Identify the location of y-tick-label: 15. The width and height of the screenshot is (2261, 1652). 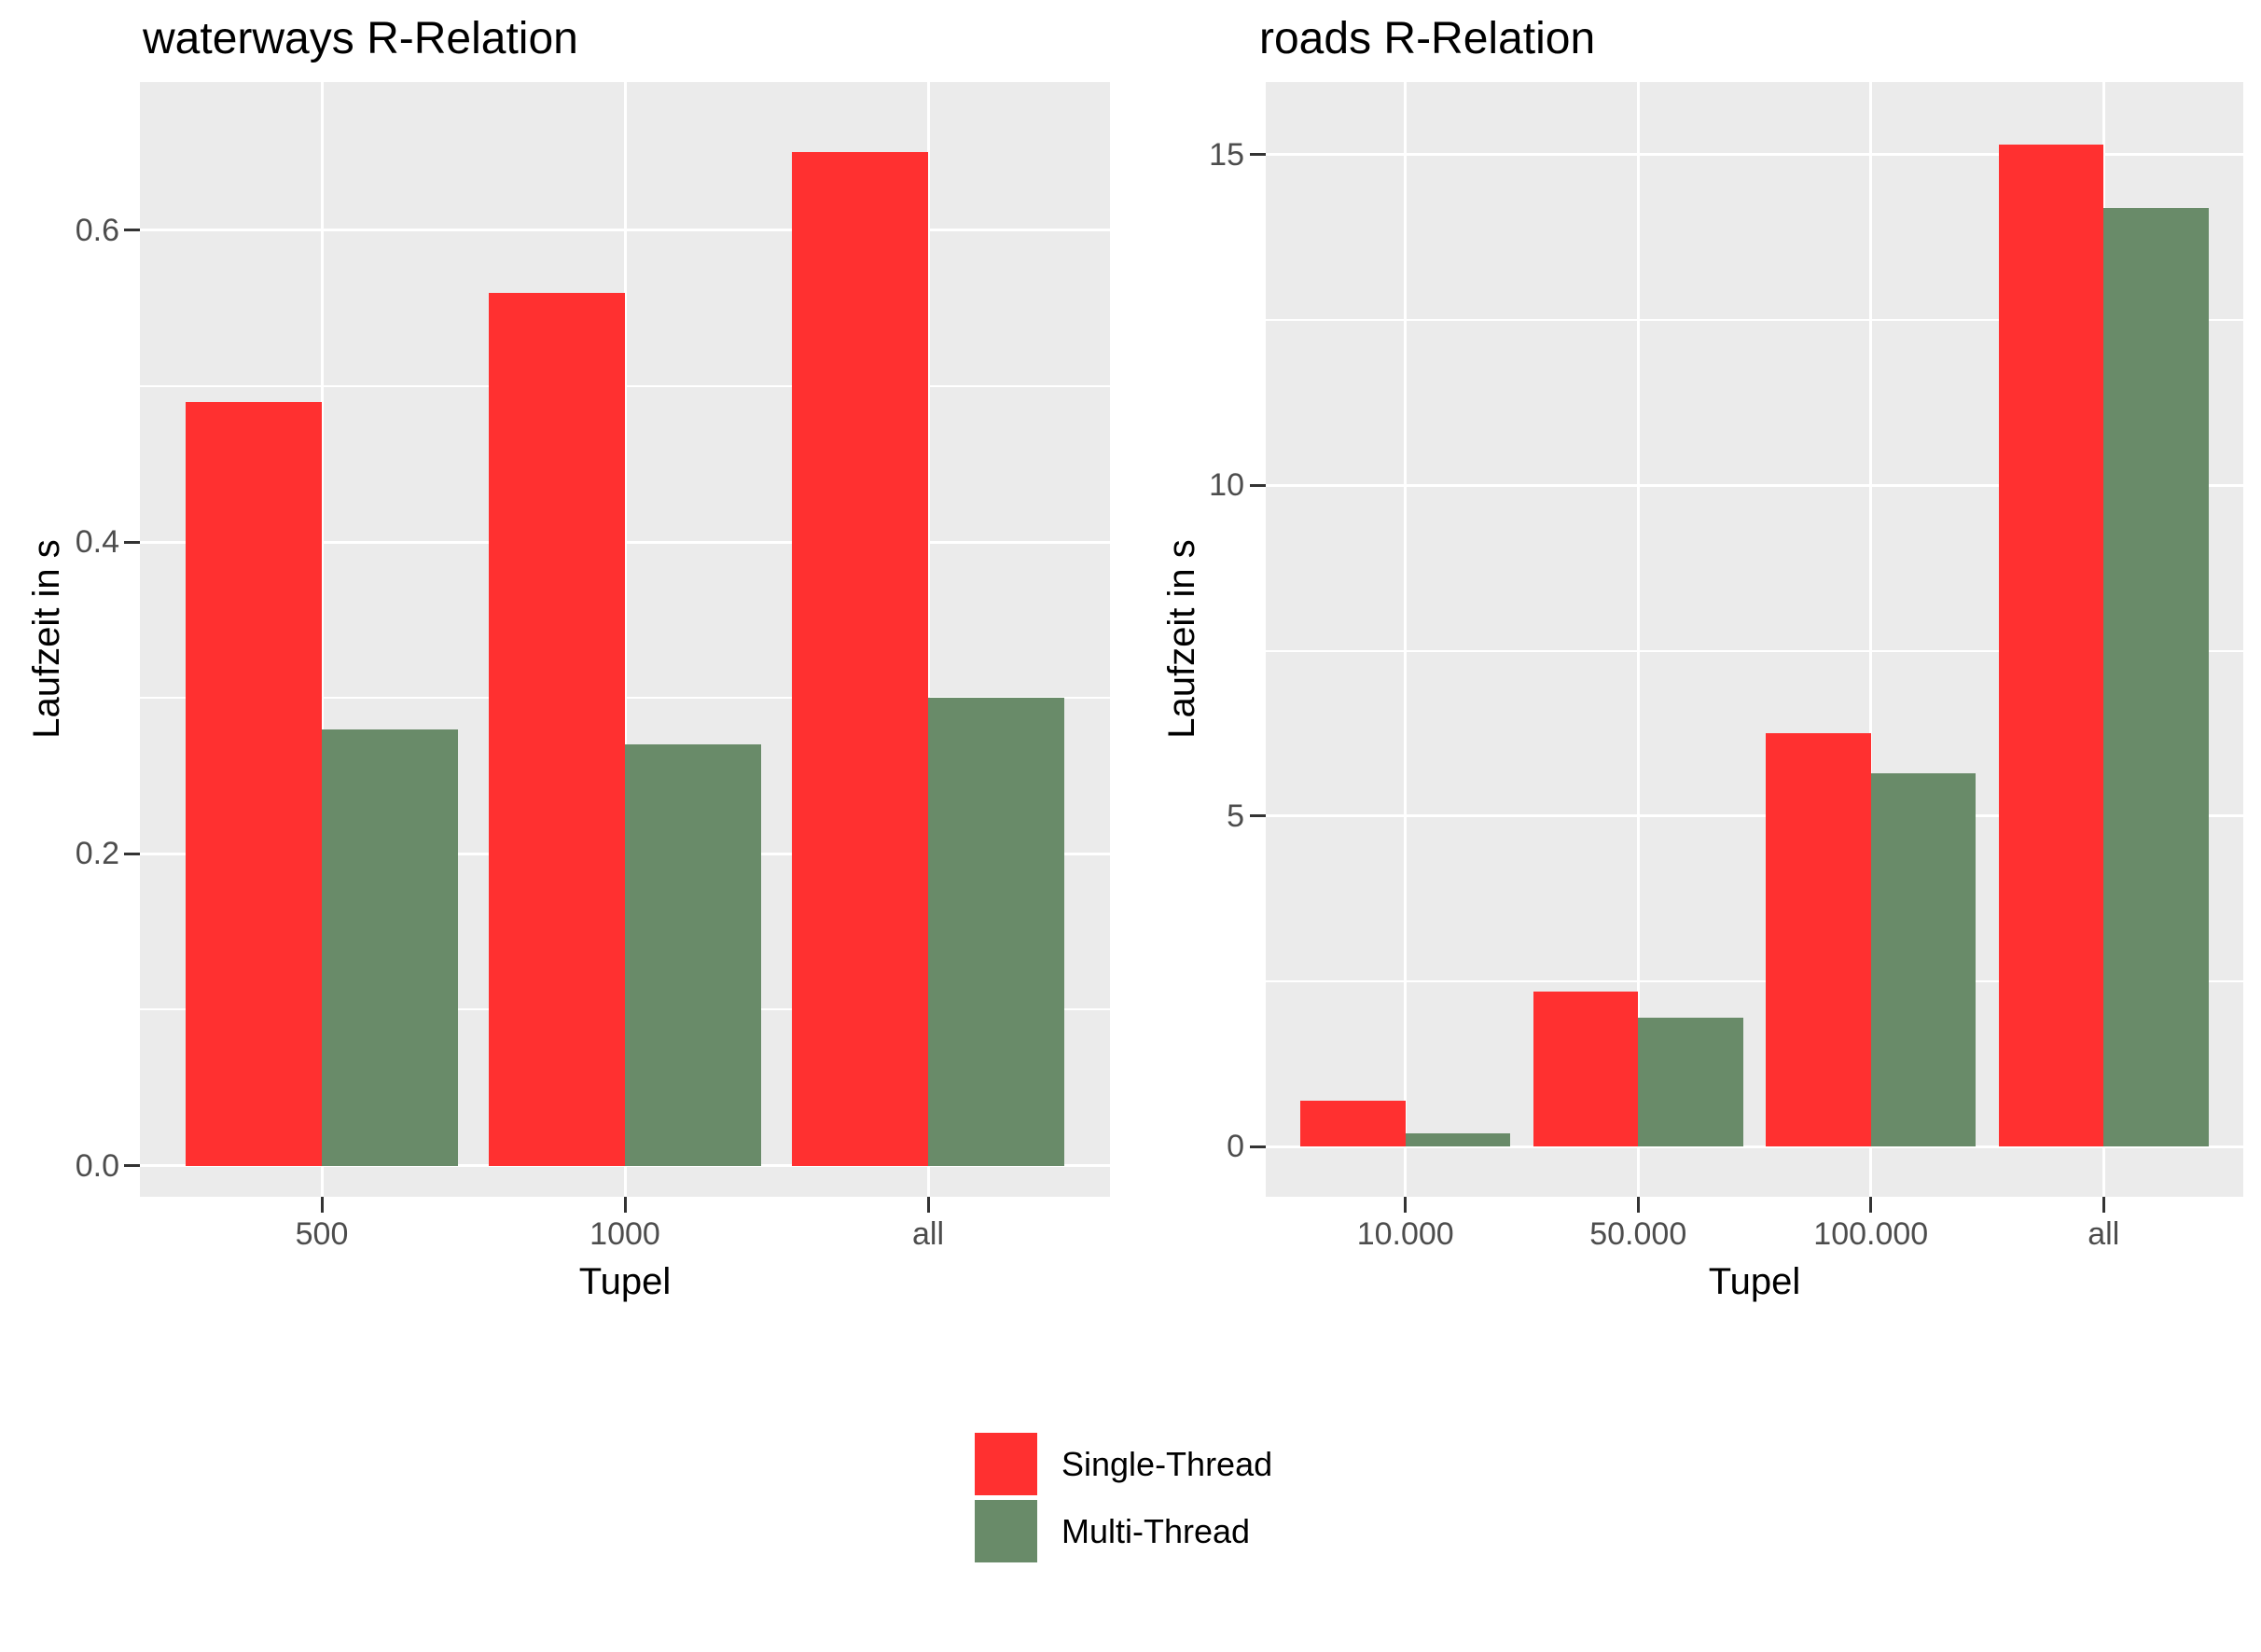
(1226, 154).